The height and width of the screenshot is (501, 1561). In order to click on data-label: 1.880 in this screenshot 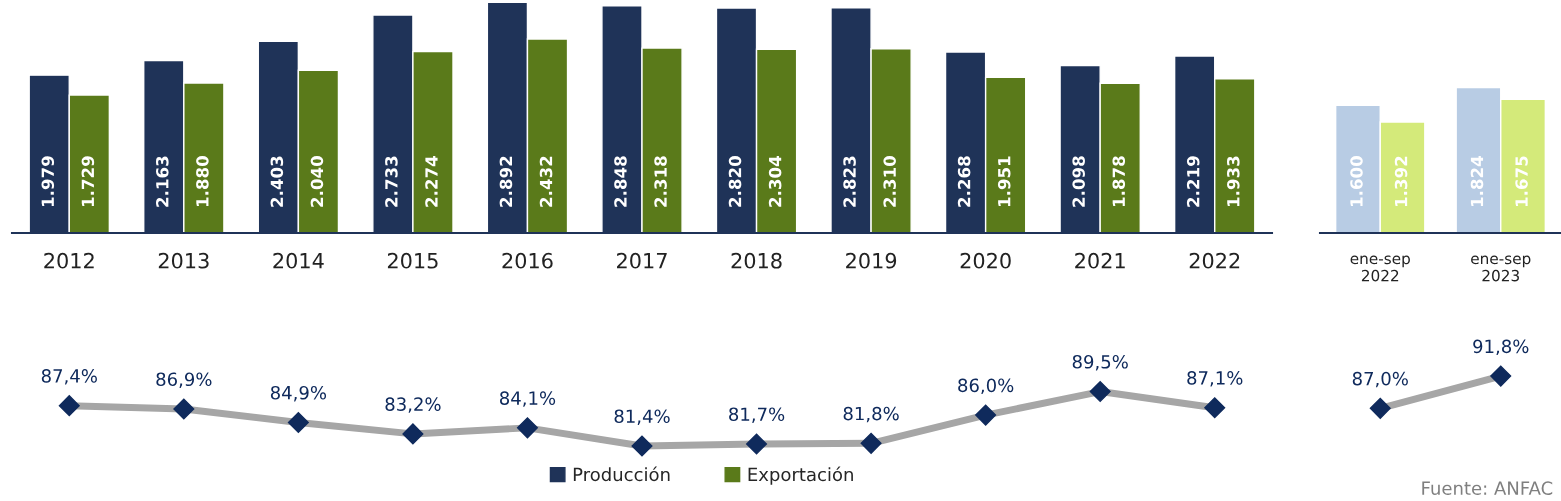, I will do `click(202, 181)`.